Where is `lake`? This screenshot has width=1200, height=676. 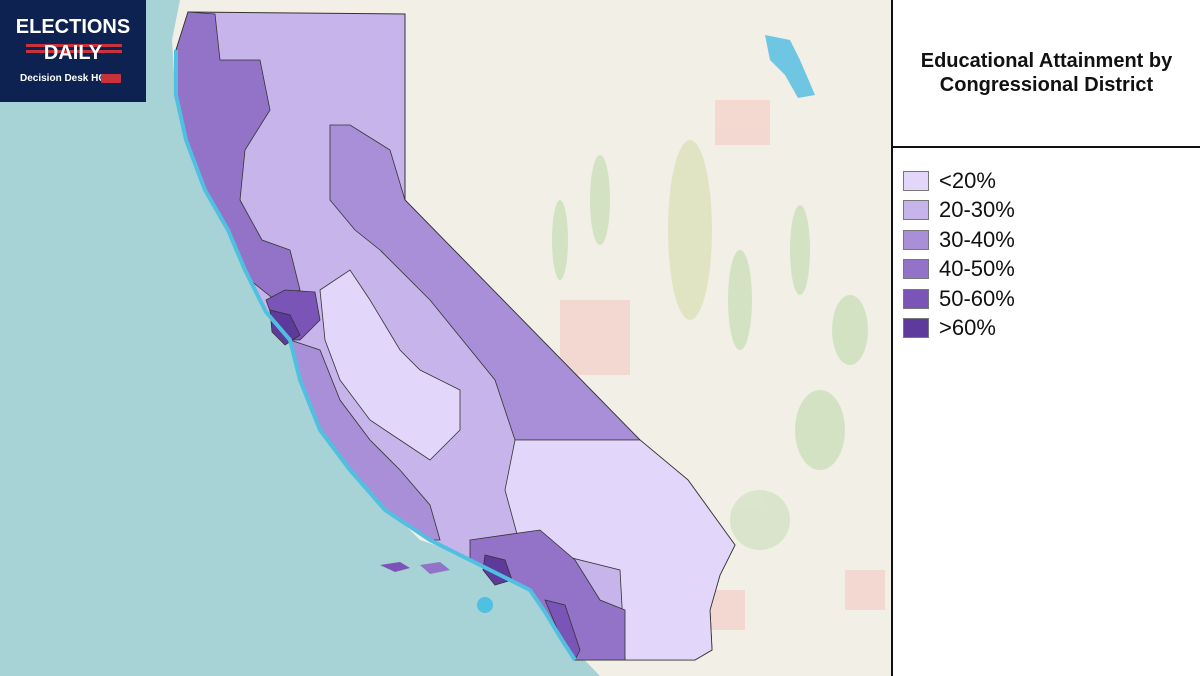 lake is located at coordinates (790, 66).